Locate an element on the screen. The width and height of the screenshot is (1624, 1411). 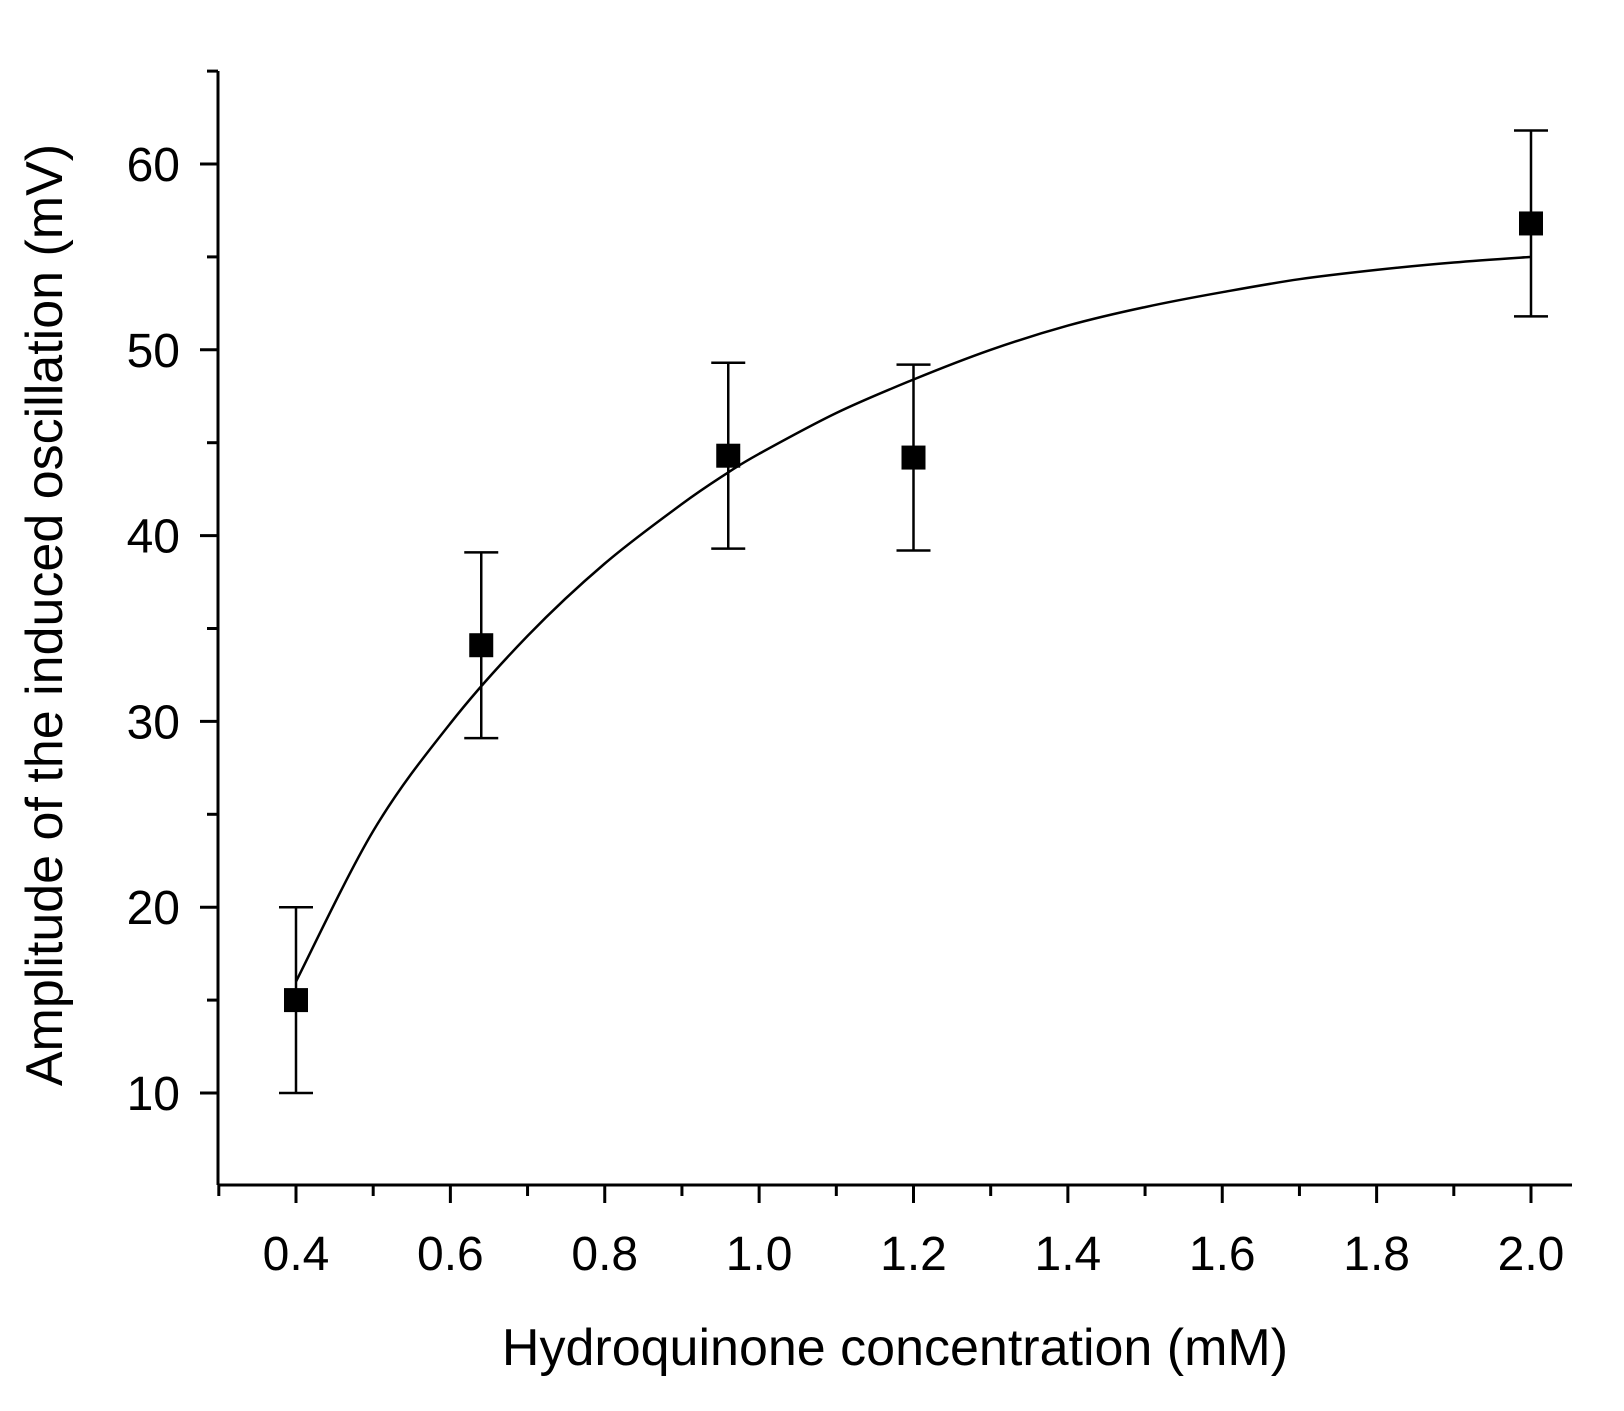
x-tick-label: 0.8 is located at coordinates (604, 1254).